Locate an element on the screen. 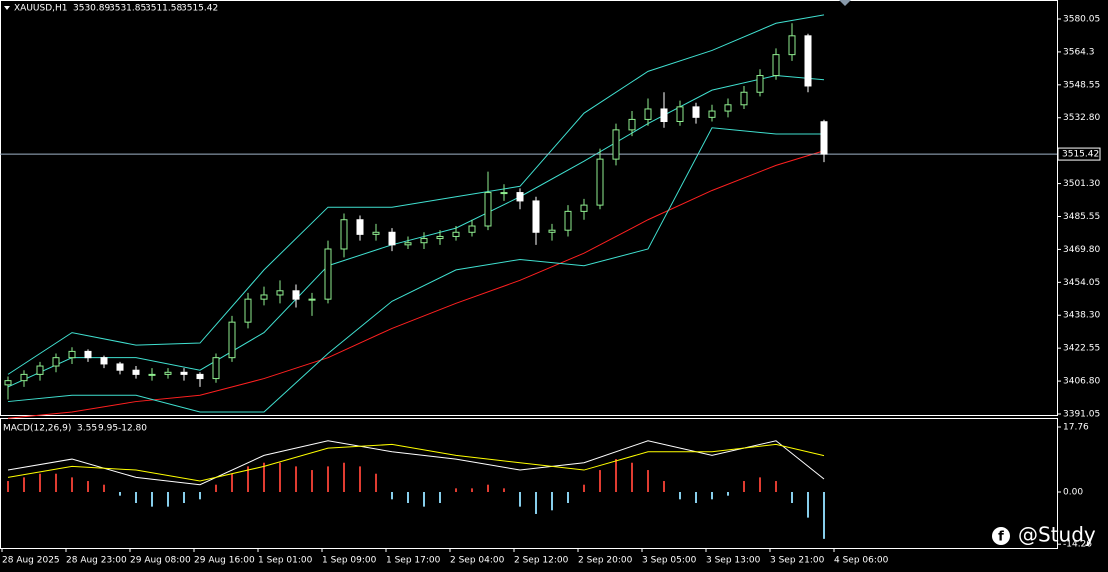 This screenshot has width=1108, height=572. x-tick-label: 3 Sep 05:00 is located at coordinates (669, 561).